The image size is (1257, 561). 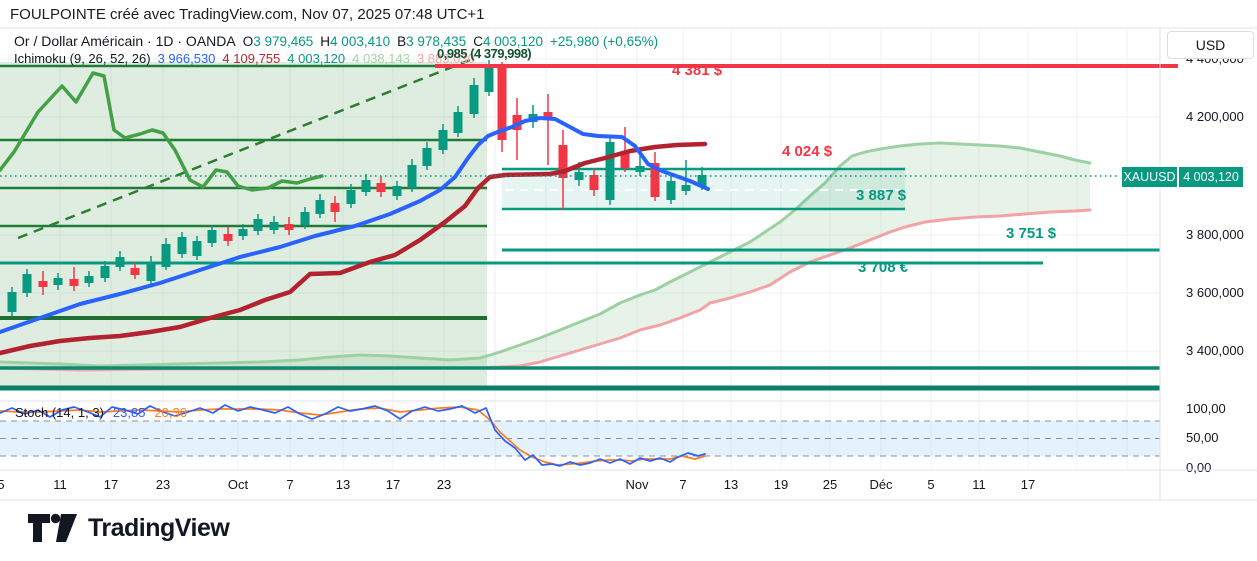 I want to click on level-label: 4 381 $, so click(x=697, y=70).